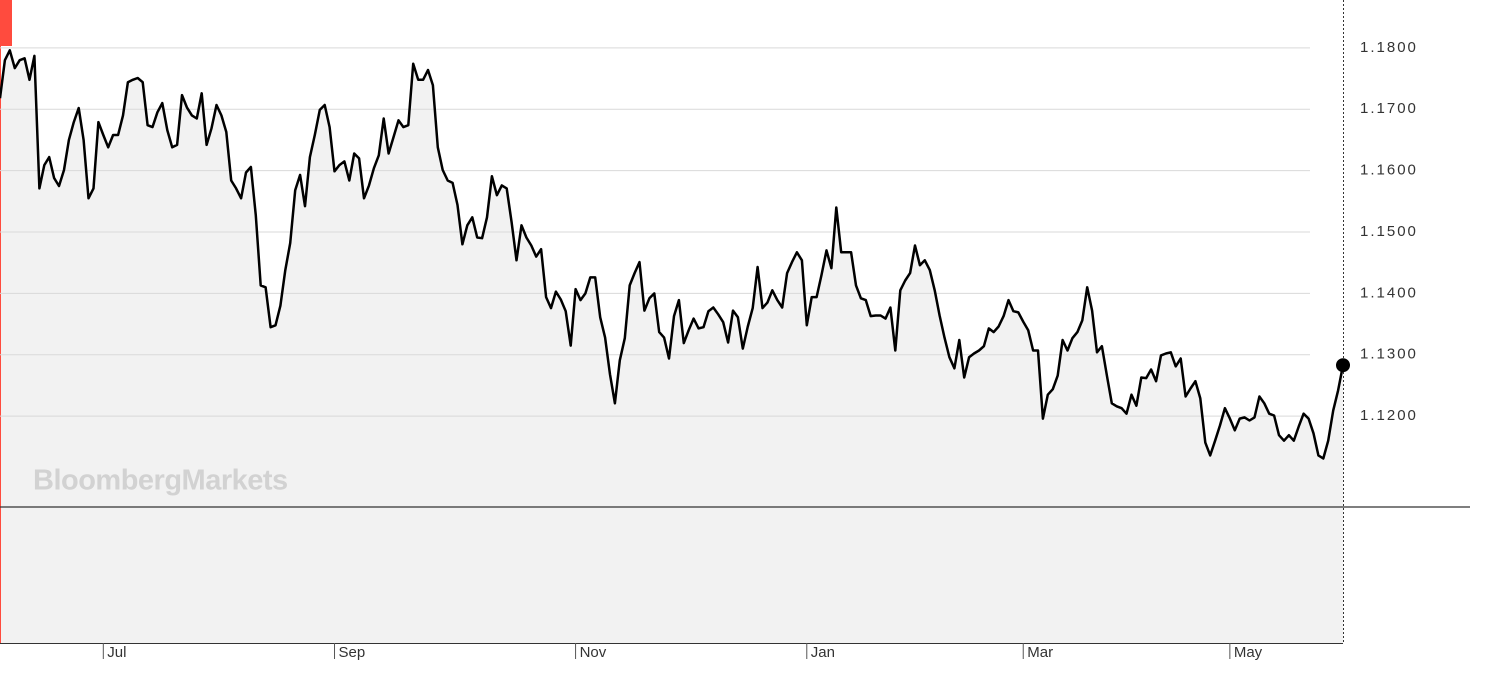 The height and width of the screenshot is (684, 1505). What do you see at coordinates (1389, 108) in the screenshot?
I see `y-tick-label: 1.1700` at bounding box center [1389, 108].